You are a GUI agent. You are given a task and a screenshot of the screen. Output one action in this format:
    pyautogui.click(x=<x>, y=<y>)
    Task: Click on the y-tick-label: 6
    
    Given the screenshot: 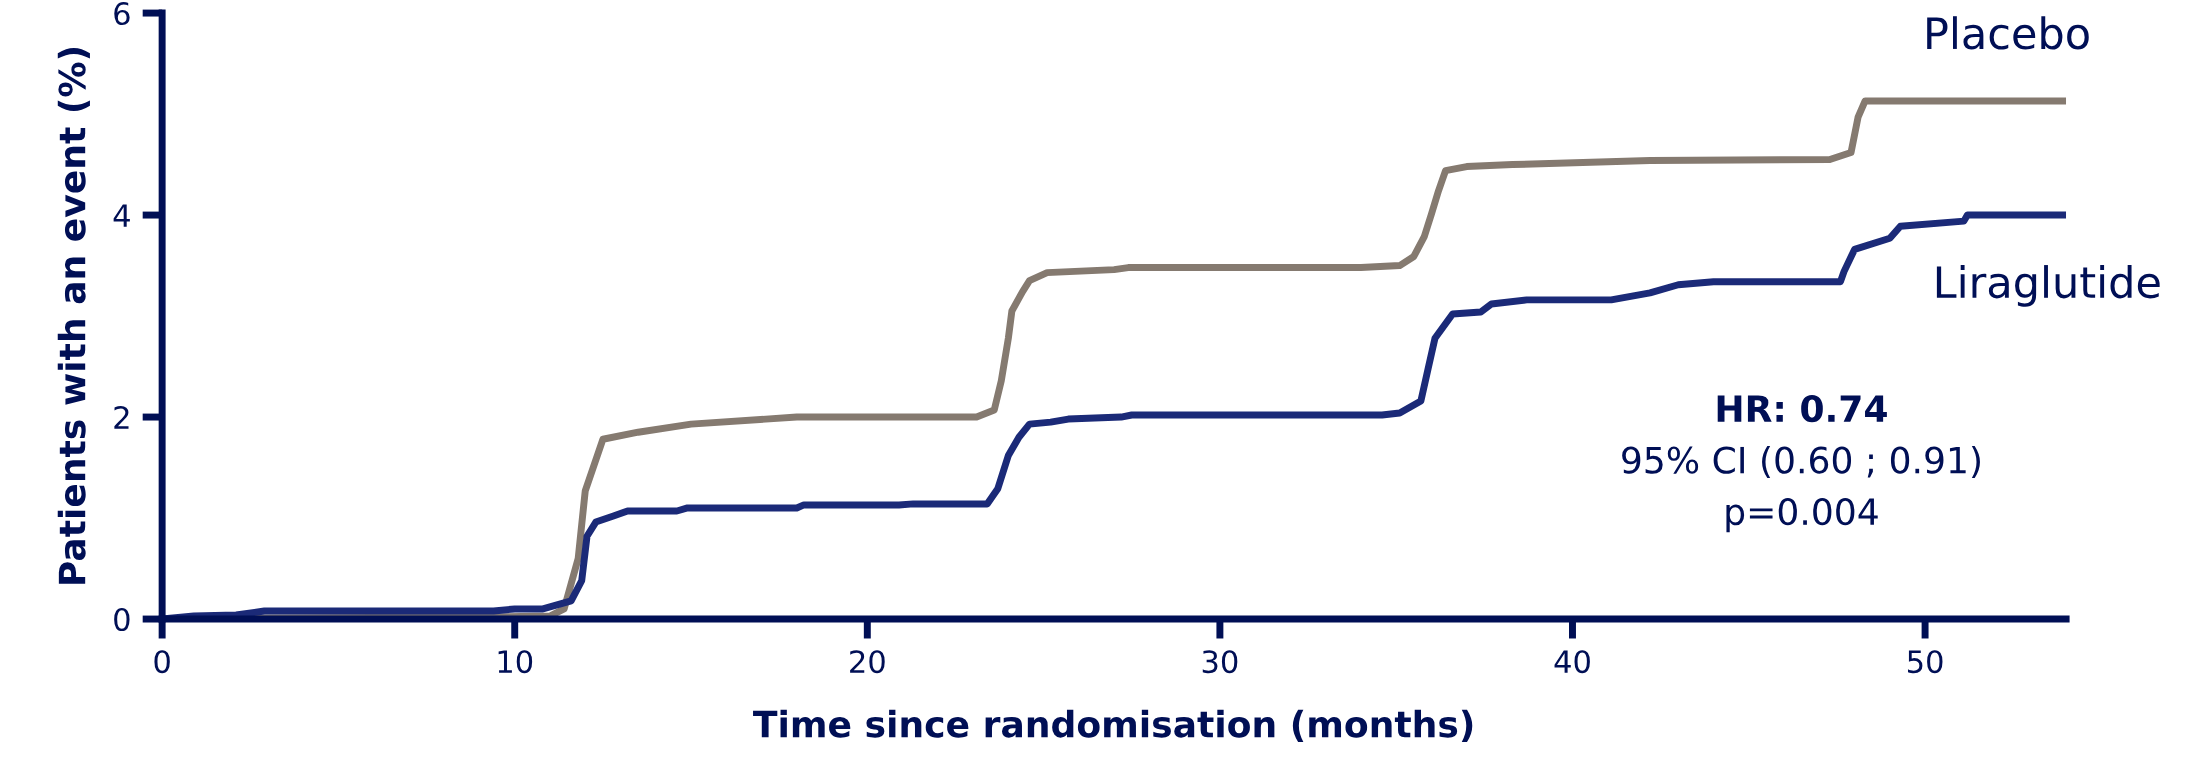 What is the action you would take?
    pyautogui.click(x=122, y=14)
    